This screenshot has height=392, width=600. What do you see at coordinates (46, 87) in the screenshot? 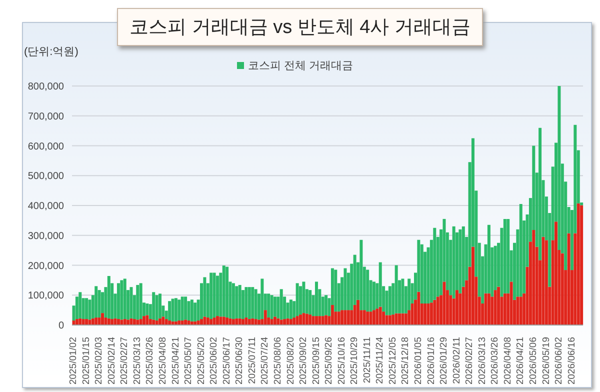
I see `y-tick-label: 800,000` at bounding box center [46, 87].